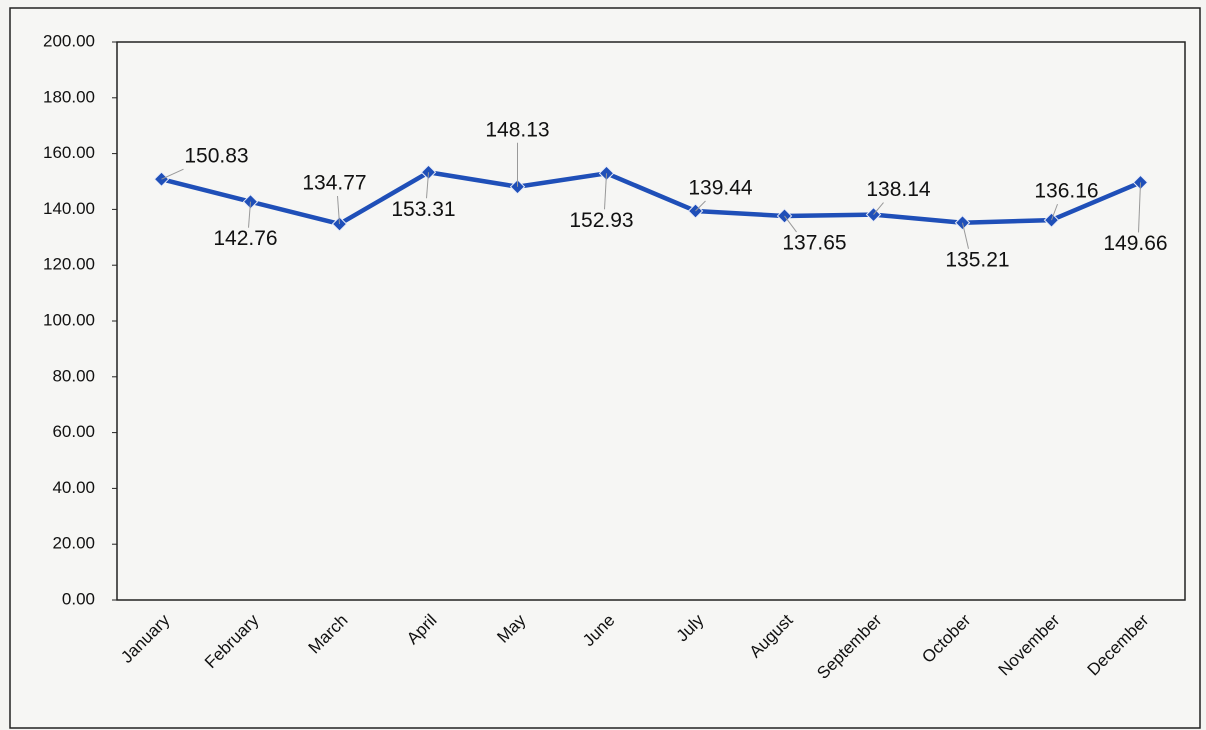 This screenshot has height=730, width=1206. I want to click on y-tick-label: 60.00, so click(73, 431).